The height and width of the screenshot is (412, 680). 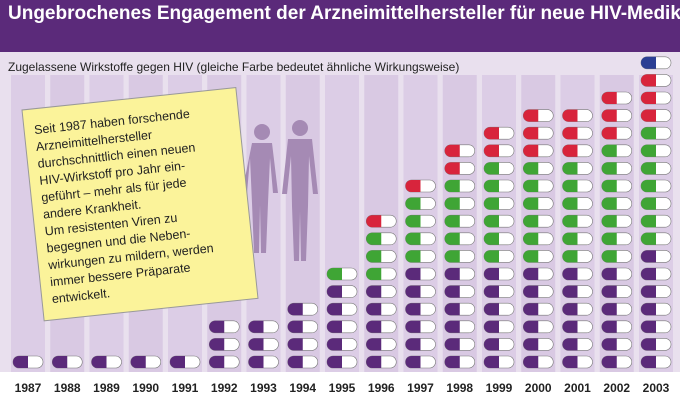 What do you see at coordinates (302, 388) in the screenshot?
I see `x-tick-label: 1994` at bounding box center [302, 388].